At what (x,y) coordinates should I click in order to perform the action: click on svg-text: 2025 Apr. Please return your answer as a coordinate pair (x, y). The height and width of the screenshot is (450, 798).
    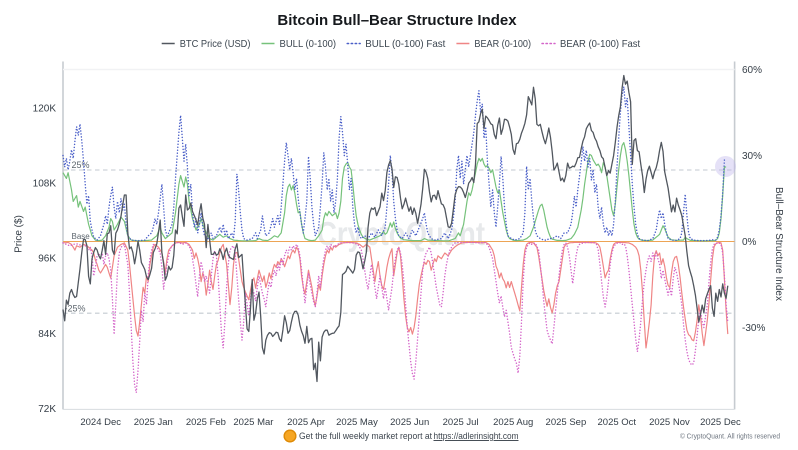
    Looking at the image, I should click on (306, 422).